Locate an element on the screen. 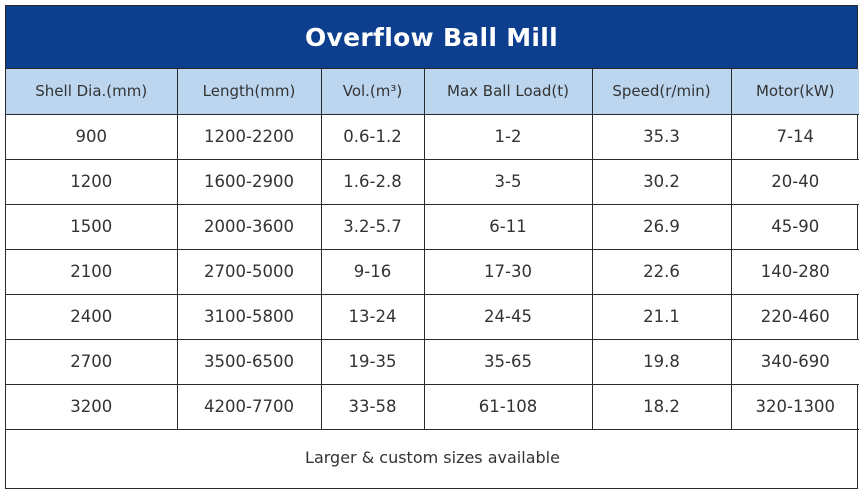  table-title: Overflow Ball Mill is located at coordinates (431, 37).